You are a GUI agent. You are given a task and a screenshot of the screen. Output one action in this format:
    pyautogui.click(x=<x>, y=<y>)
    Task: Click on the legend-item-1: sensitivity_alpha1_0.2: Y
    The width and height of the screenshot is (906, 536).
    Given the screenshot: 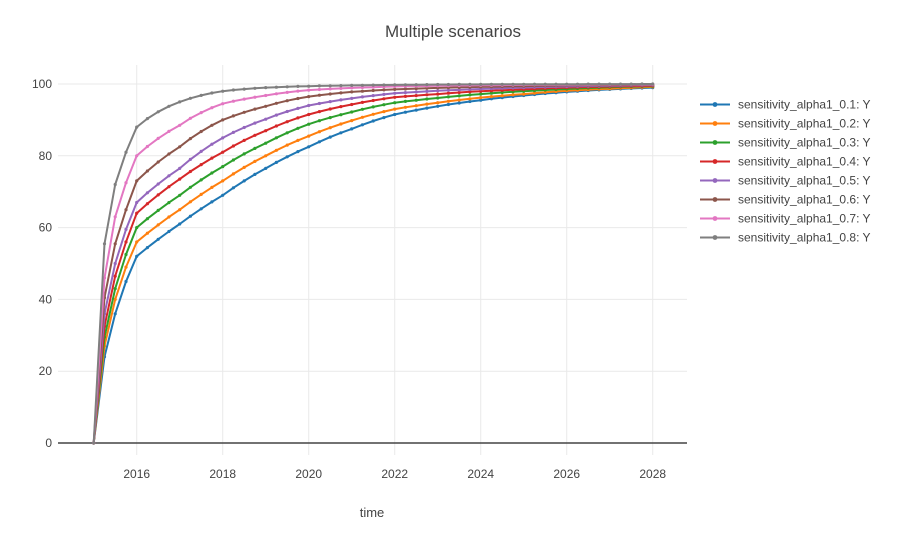 What is the action you would take?
    pyautogui.click(x=785, y=124)
    